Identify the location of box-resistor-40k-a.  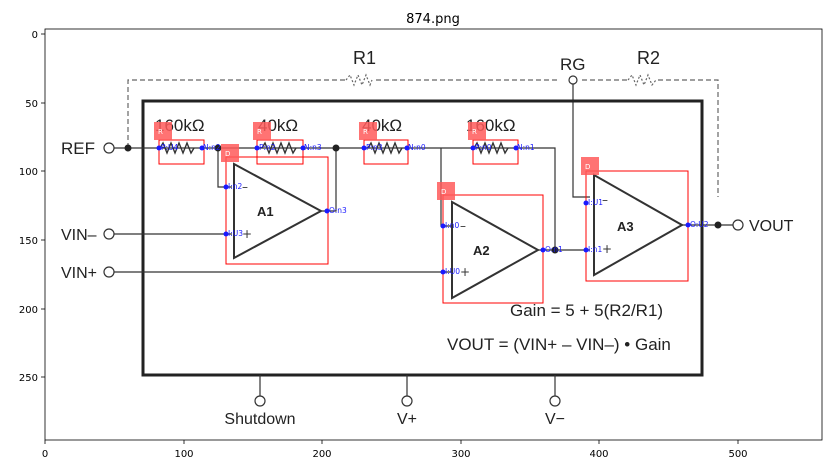
(280, 152).